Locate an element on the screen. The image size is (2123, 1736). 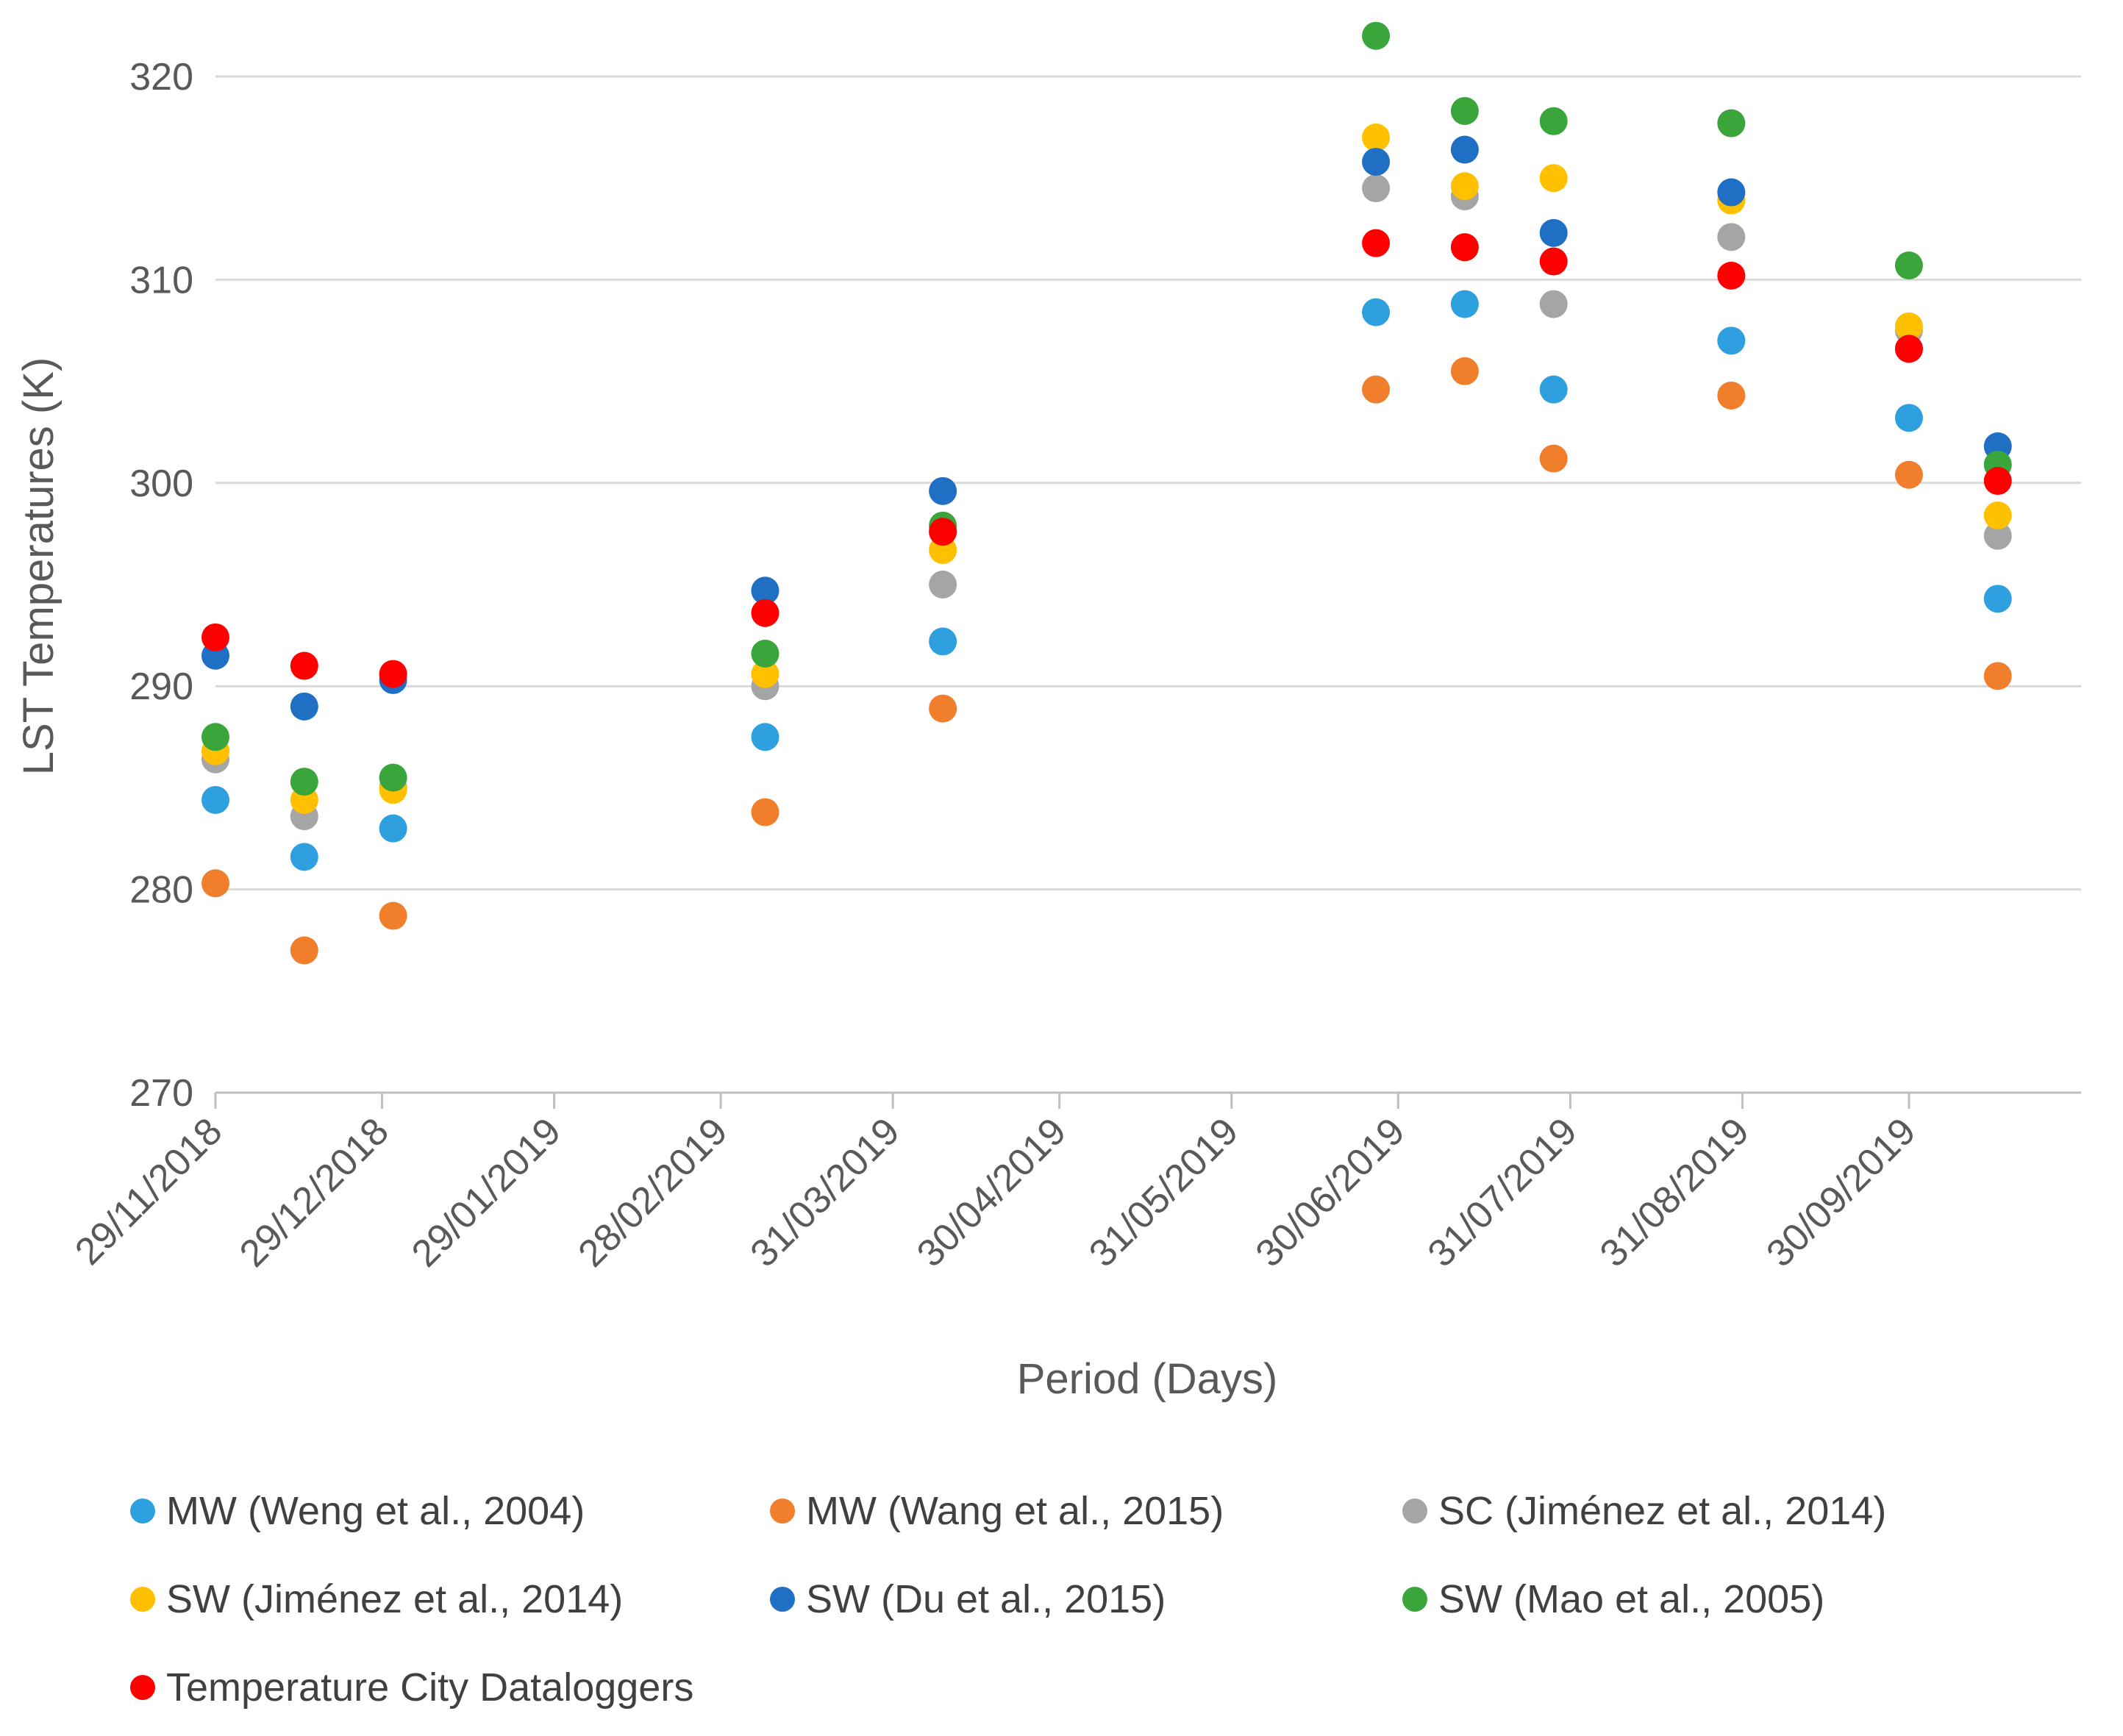
y-axis-title: LST Temperatures (K) is located at coordinates (39, 566).